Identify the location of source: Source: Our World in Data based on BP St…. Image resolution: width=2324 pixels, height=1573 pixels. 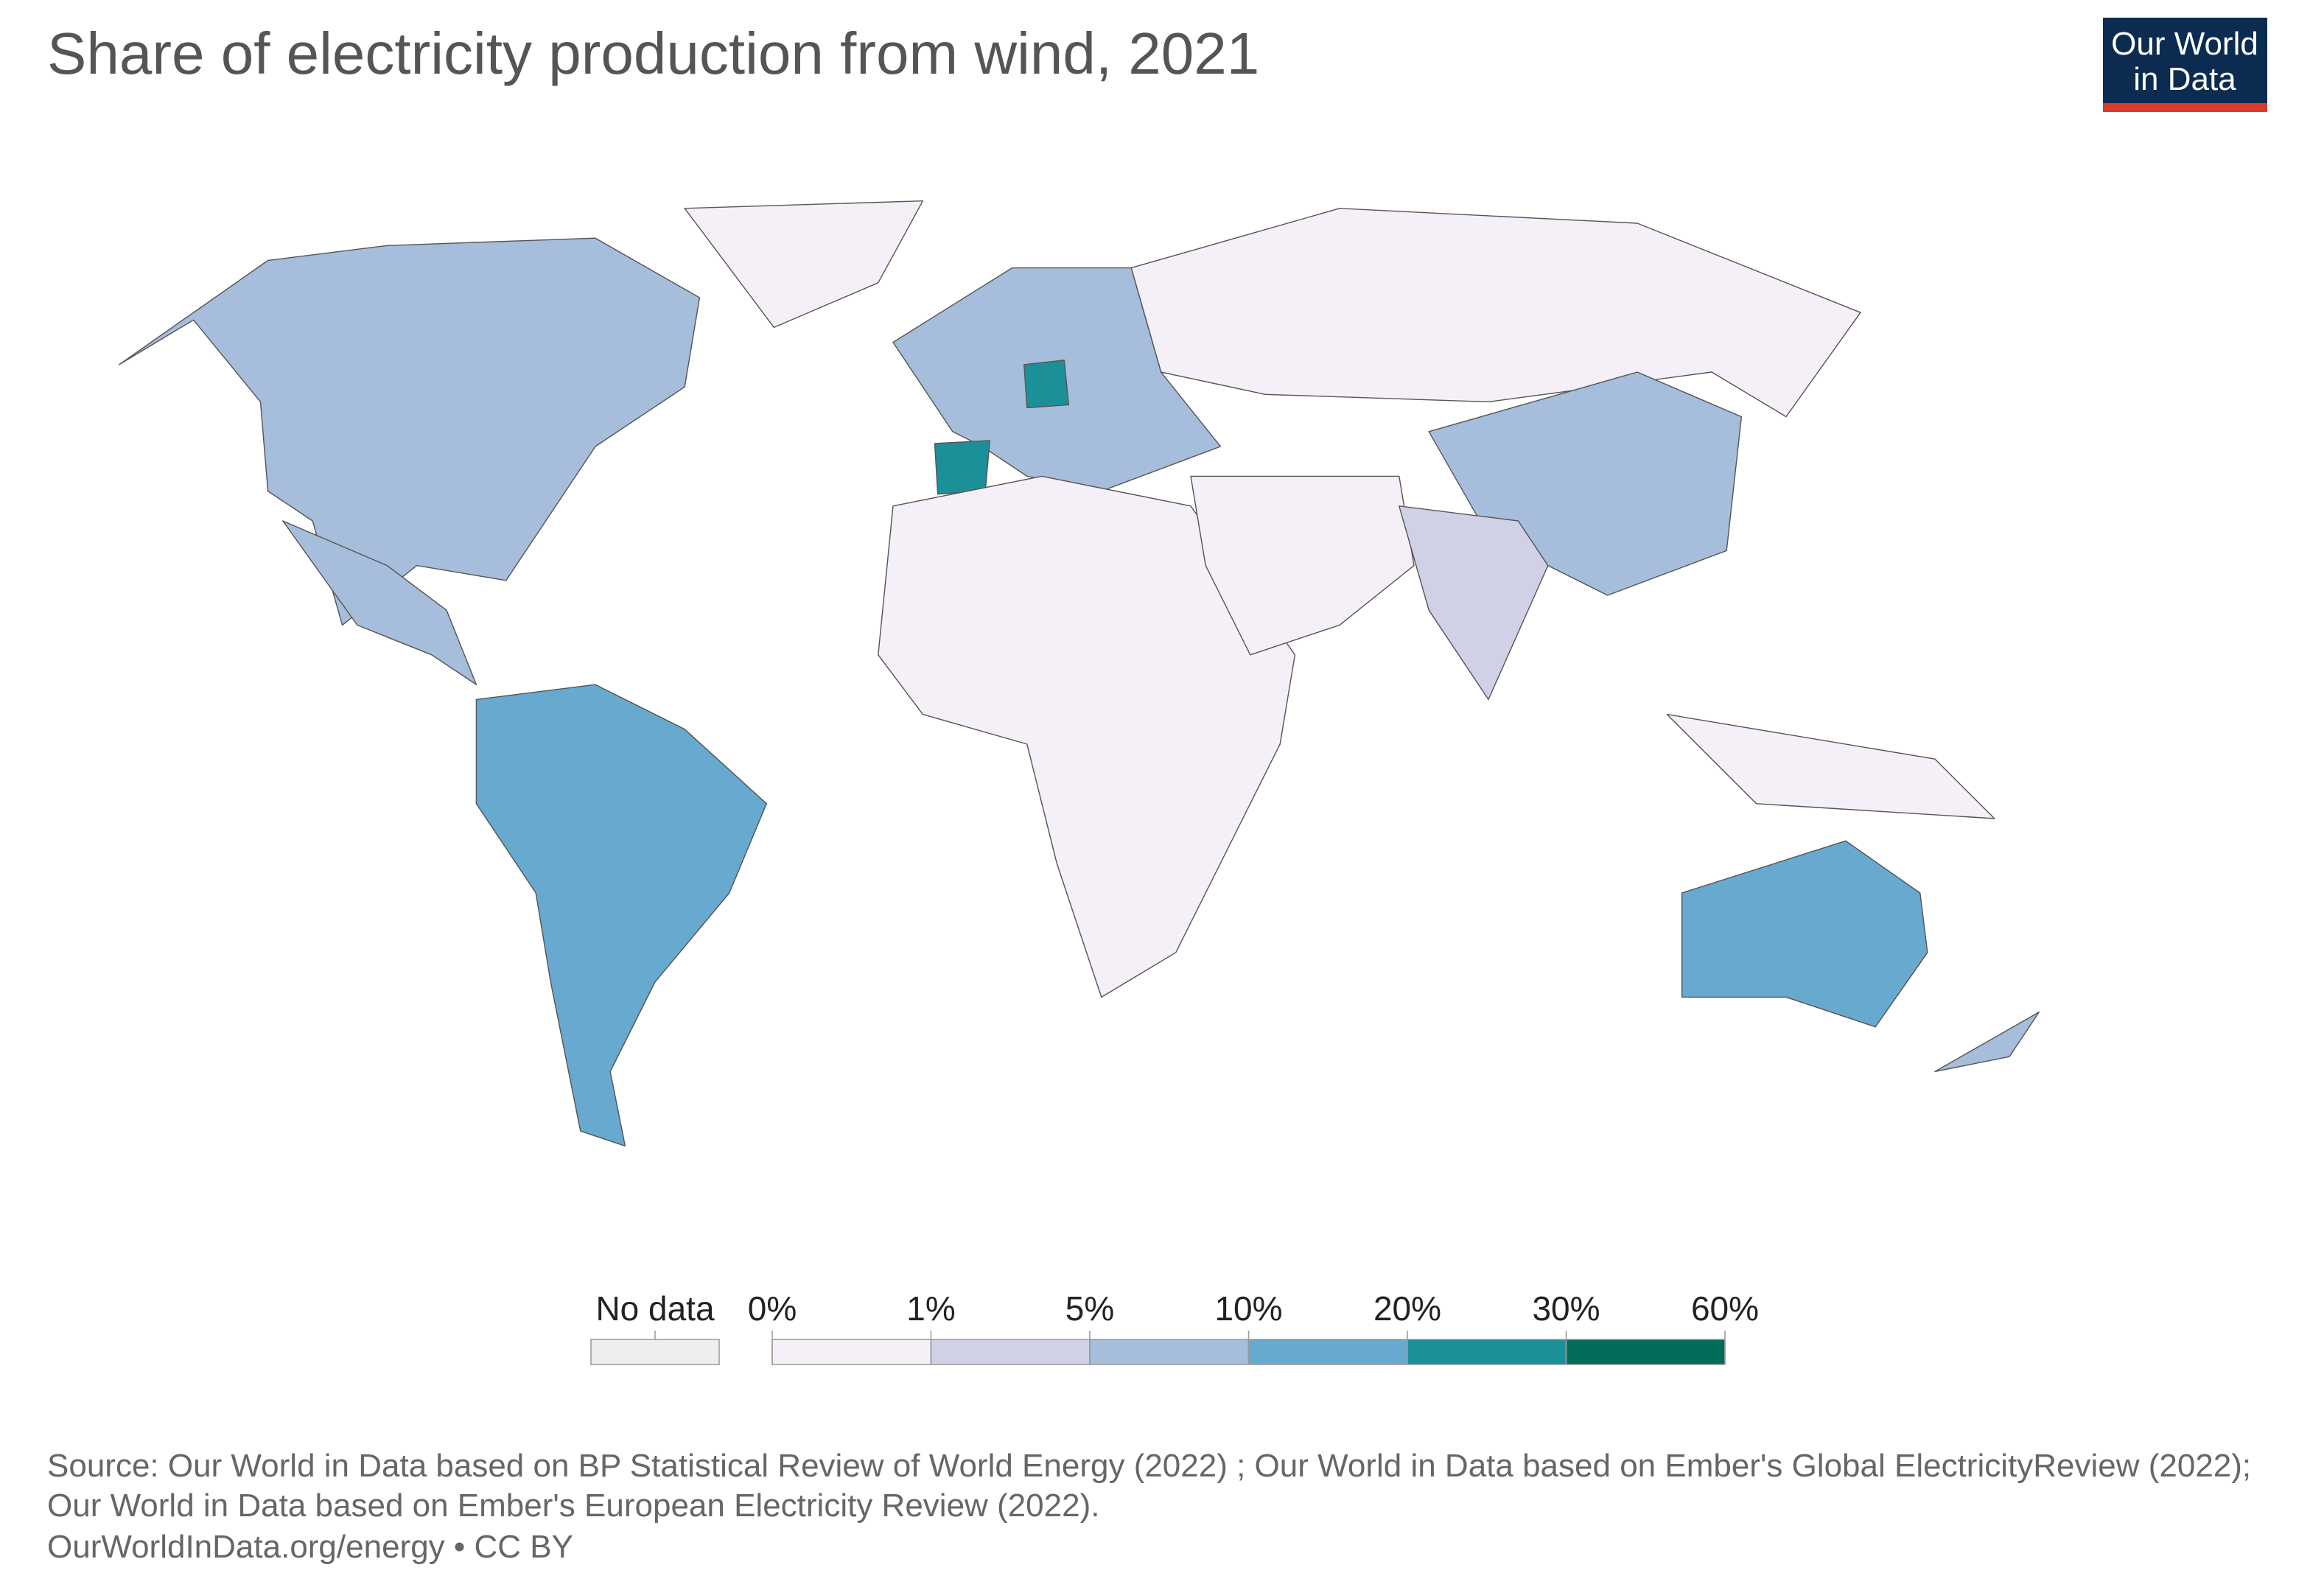
(1149, 1466).